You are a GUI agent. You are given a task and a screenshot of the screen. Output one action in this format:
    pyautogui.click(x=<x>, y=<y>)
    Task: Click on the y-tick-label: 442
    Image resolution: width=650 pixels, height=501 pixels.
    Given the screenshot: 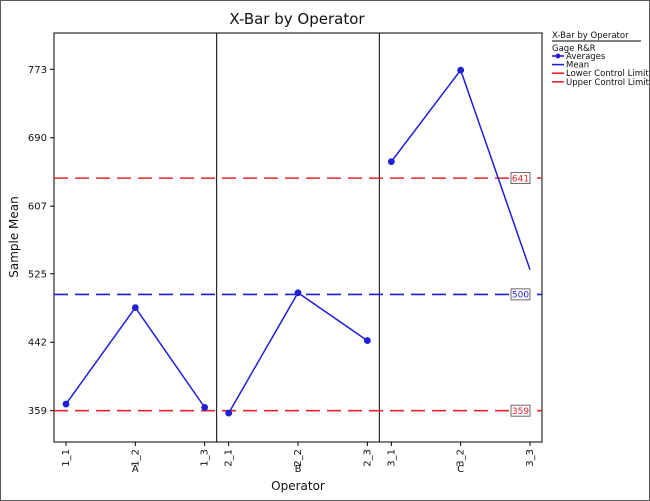 What is the action you would take?
    pyautogui.click(x=37, y=343)
    